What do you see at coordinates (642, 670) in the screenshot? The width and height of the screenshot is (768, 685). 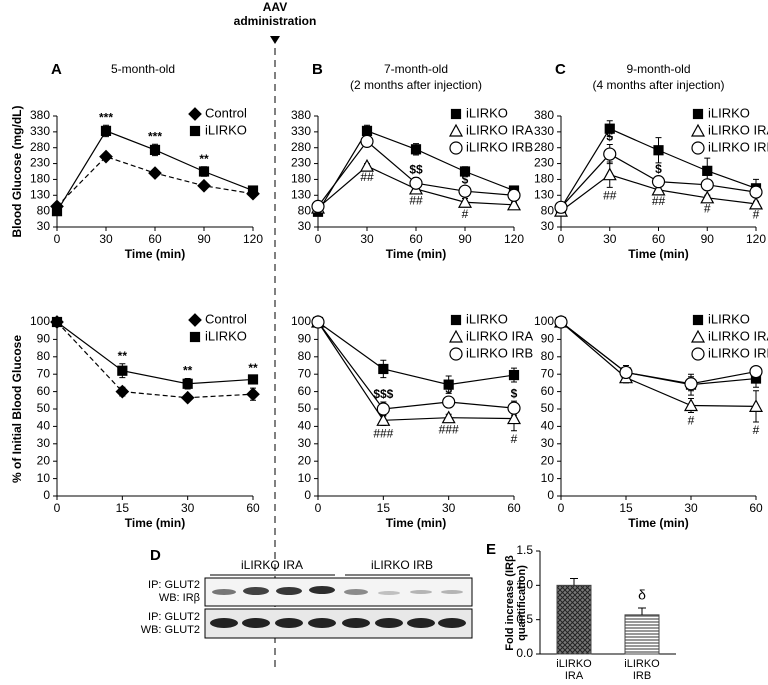 I see `x-tick-label: iLIRKO IRB` at bounding box center [642, 670].